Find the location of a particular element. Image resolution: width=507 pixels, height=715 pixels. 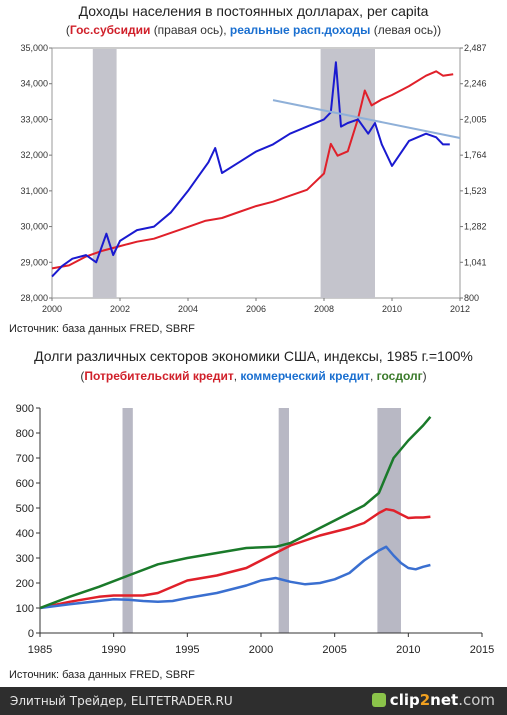

clip2net-icon is located at coordinates (378, 700).